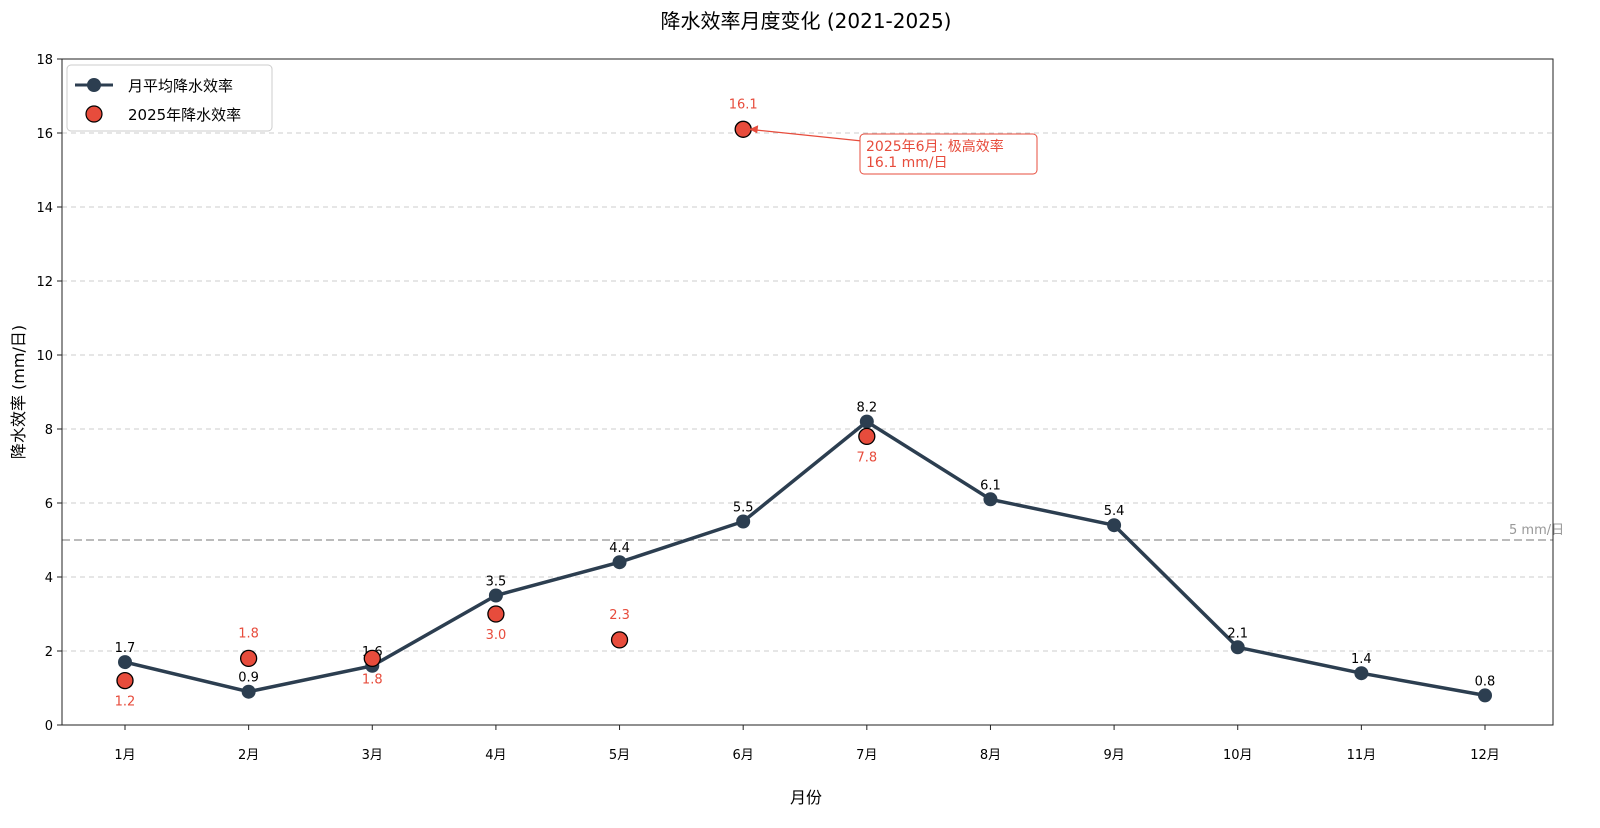 This screenshot has height=828, width=1600. What do you see at coordinates (743, 104) in the screenshot?
I see `data-label-2025: 16.1` at bounding box center [743, 104].